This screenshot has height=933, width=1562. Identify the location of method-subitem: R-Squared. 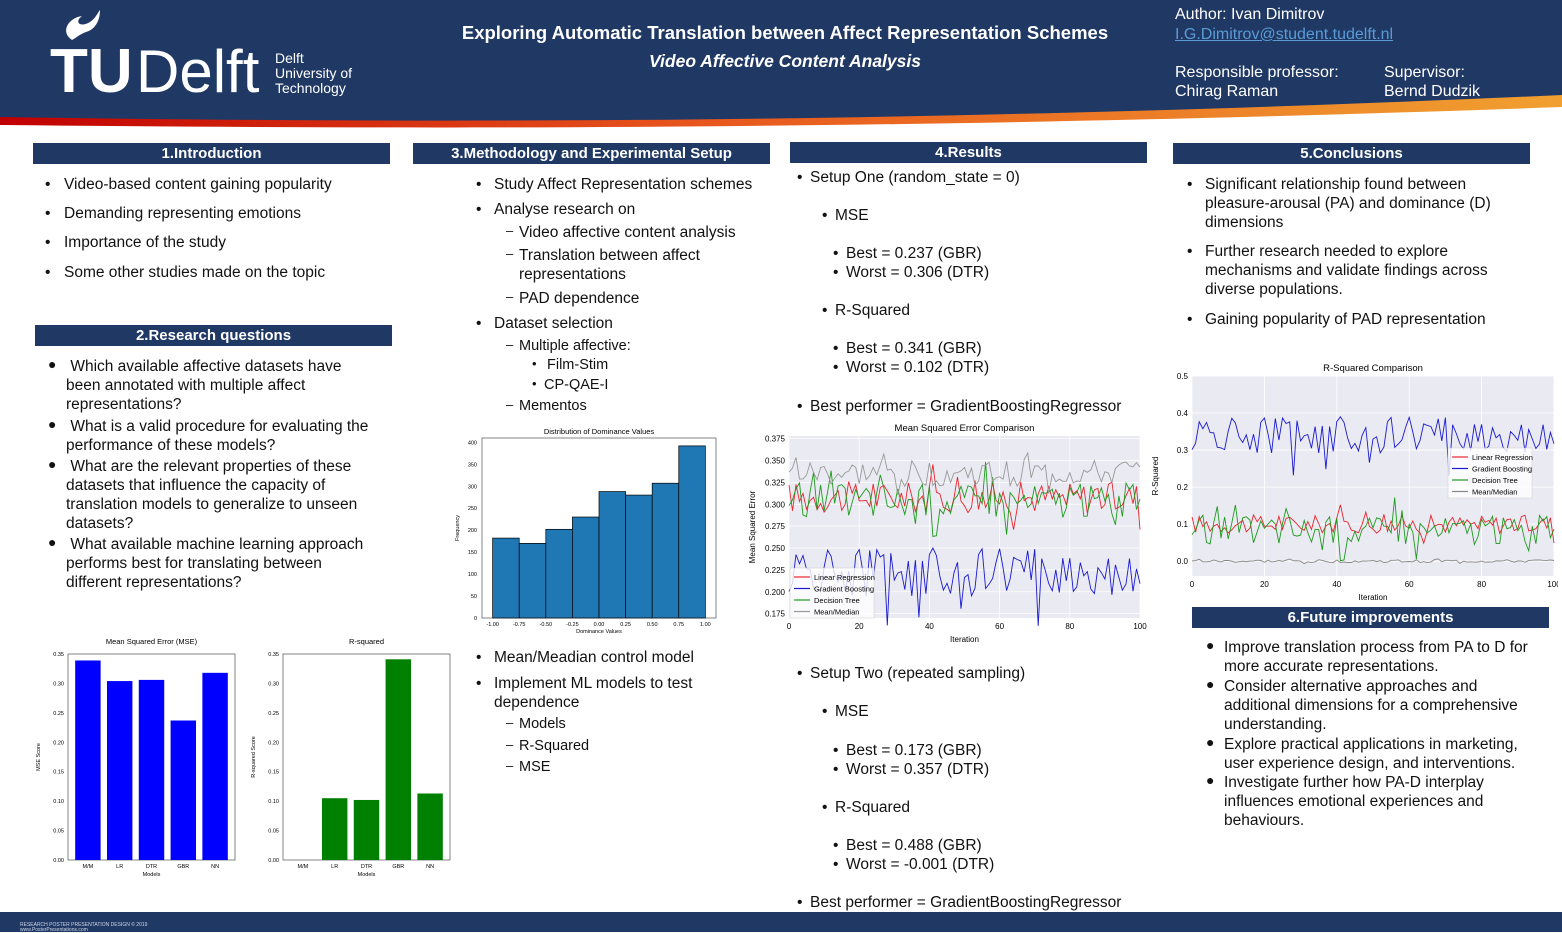
(554, 746).